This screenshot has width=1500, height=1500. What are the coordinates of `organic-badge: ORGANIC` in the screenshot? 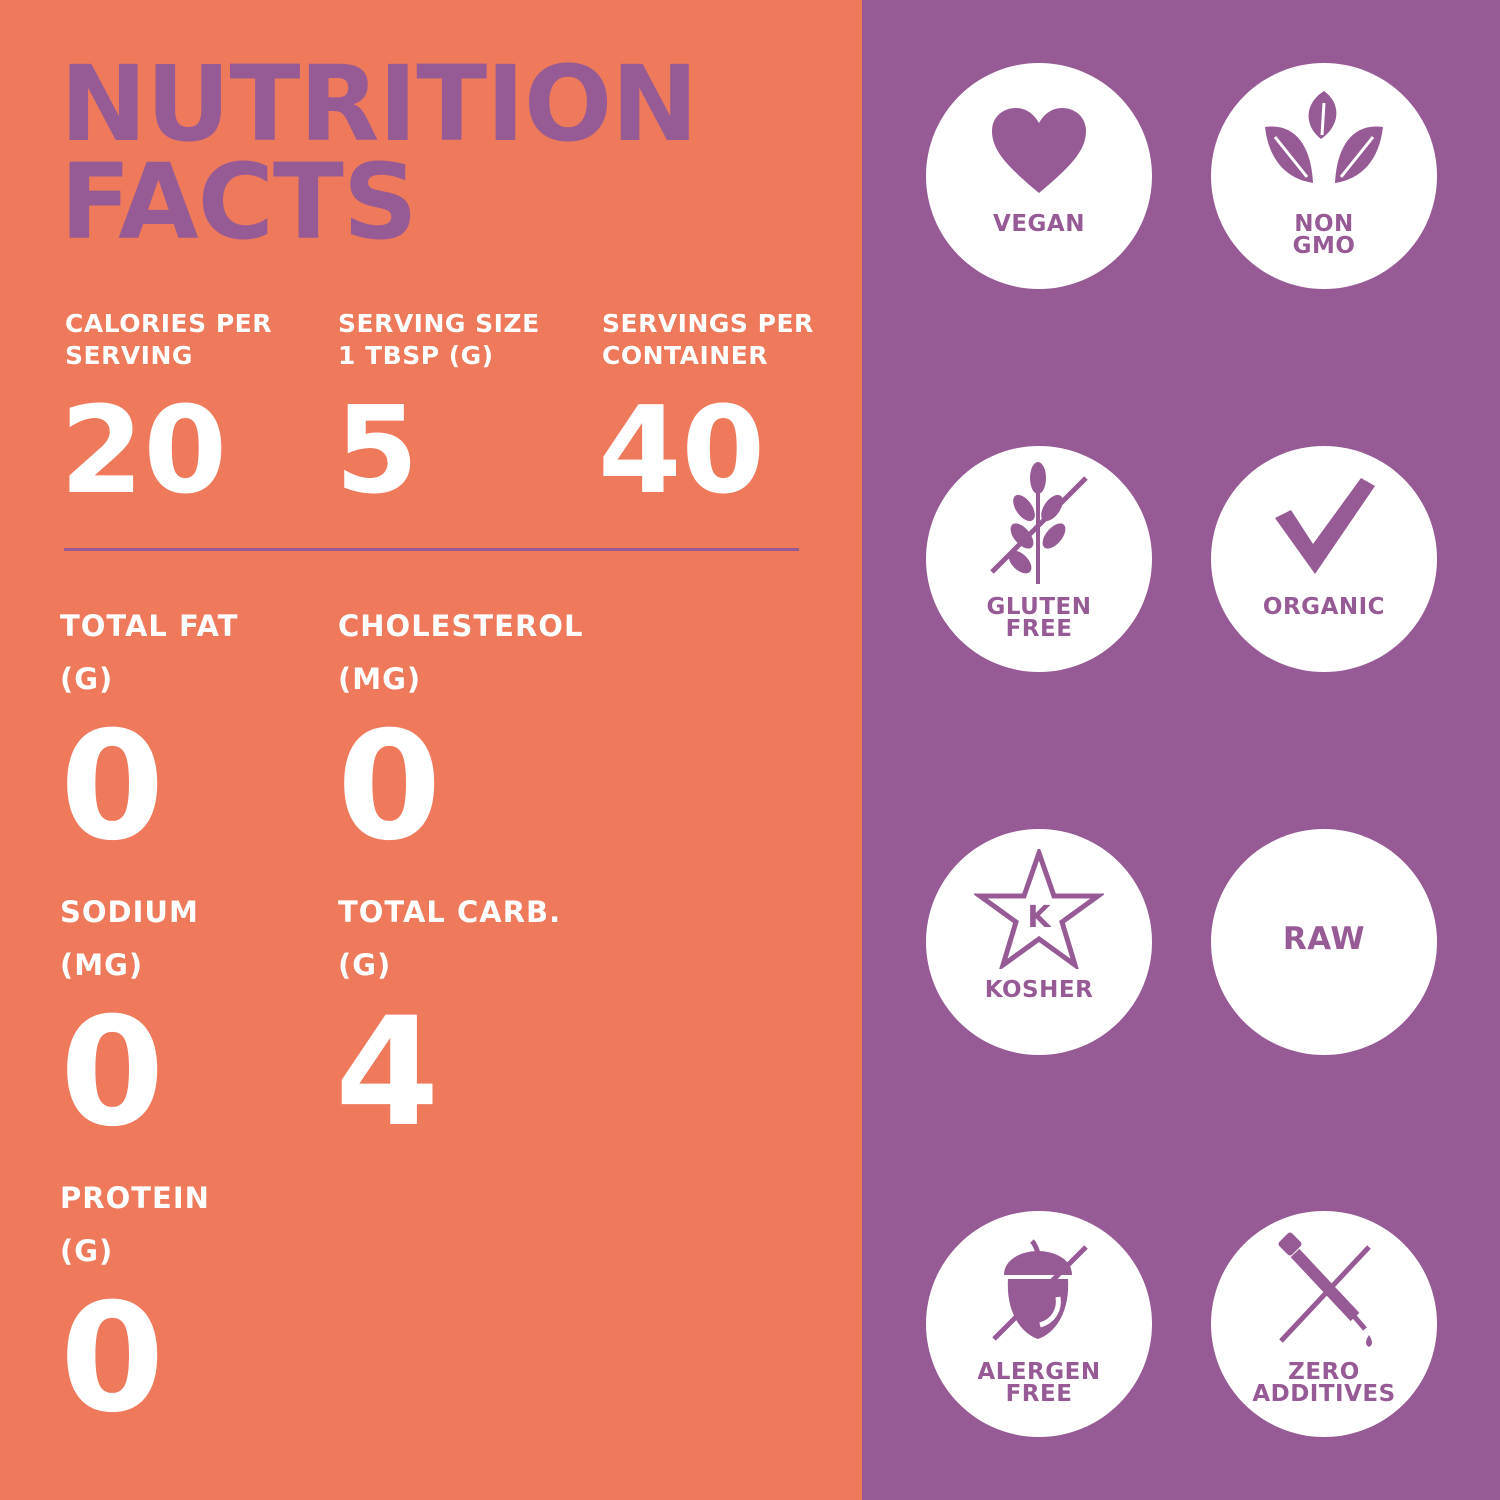 It's located at (1324, 559).